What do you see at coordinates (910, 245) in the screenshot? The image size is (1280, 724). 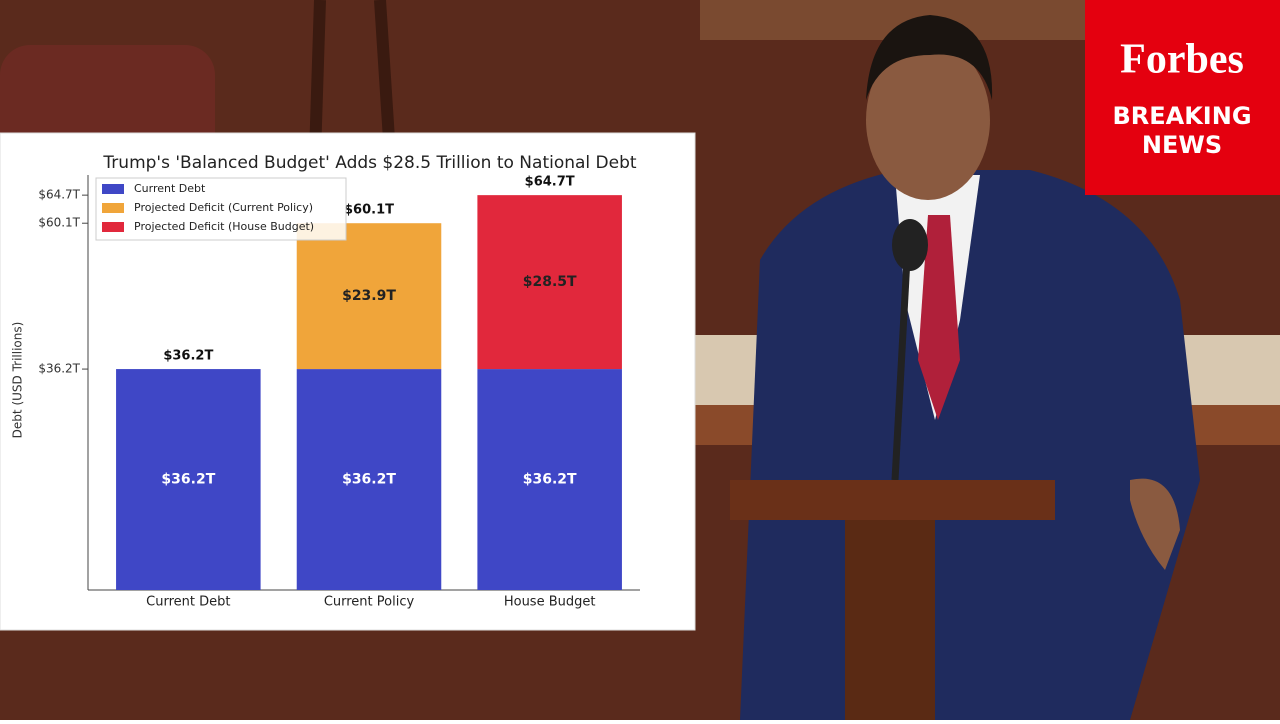 I see `mic-head` at bounding box center [910, 245].